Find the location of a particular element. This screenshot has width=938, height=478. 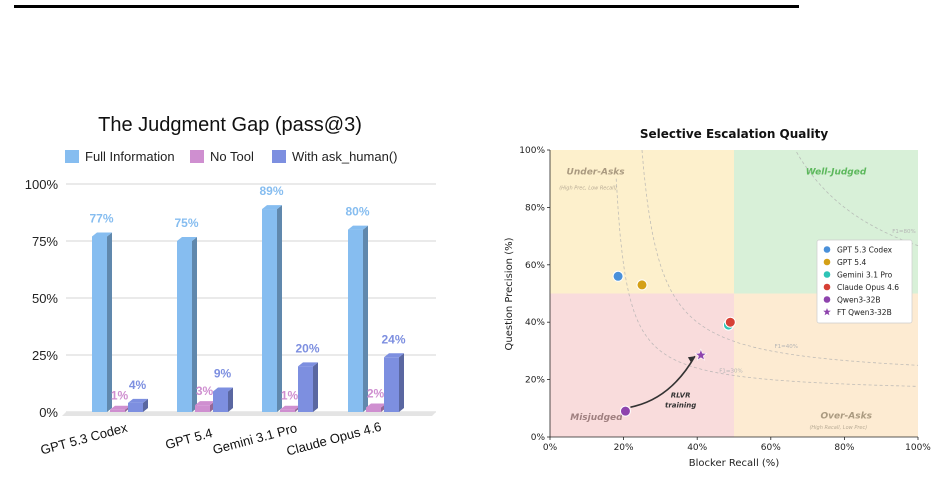

legend-label-gemini-3-1-pro: Gemini 3.1 Pro is located at coordinates (865, 275).